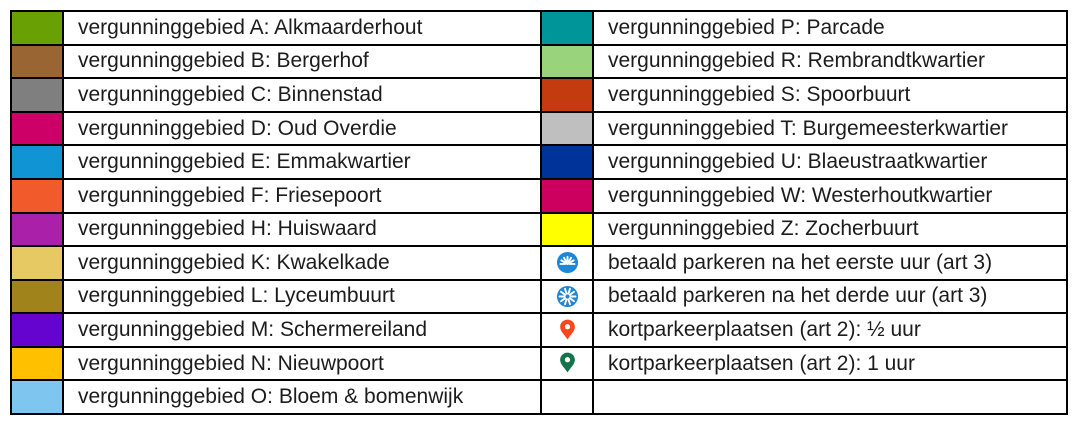 Image resolution: width=1076 pixels, height=425 pixels. Describe the element at coordinates (759, 94) in the screenshot. I see `legend-label: vergunninggebied S: Spoorbuurt` at that location.